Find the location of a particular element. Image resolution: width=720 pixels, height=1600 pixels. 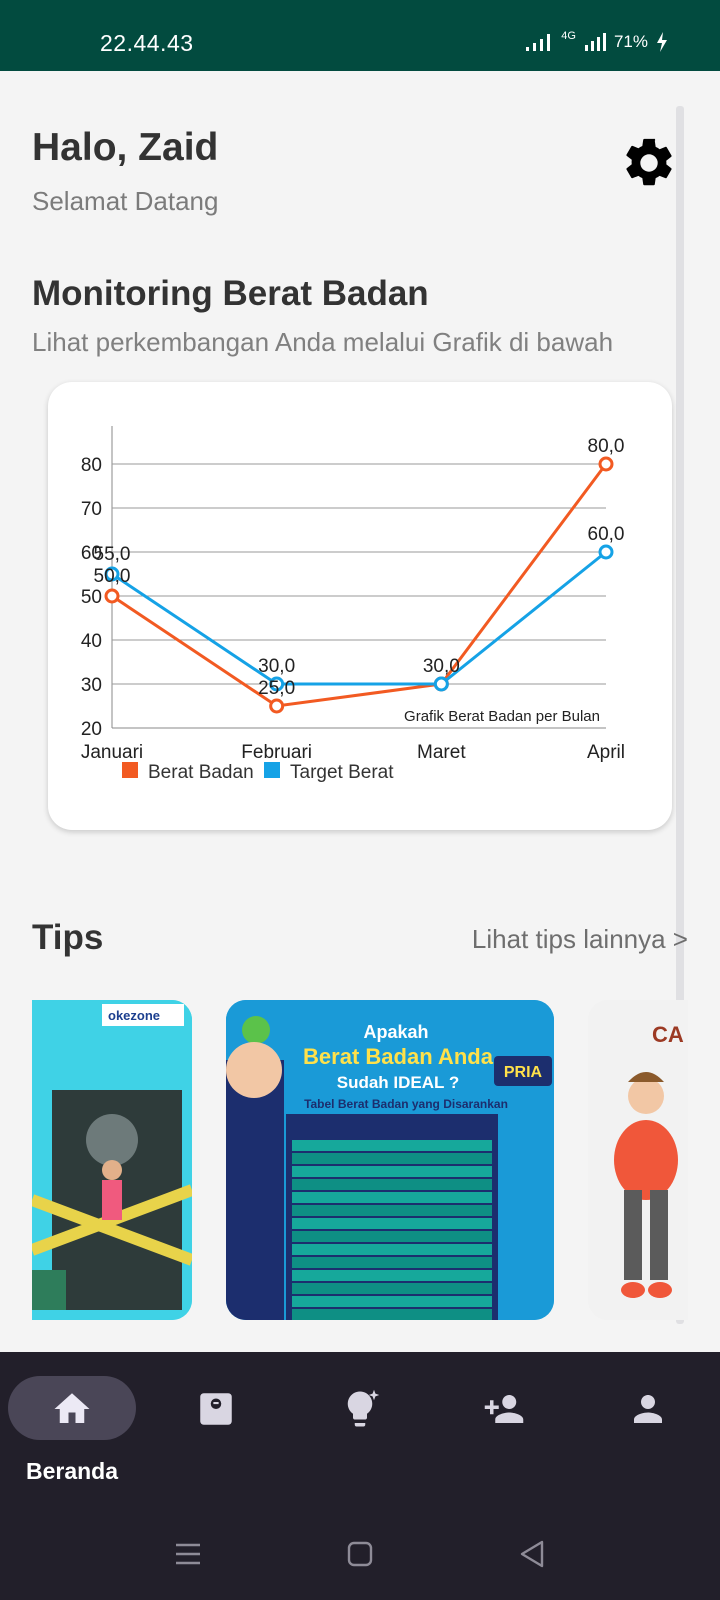

tip-card-1: okezone is located at coordinates (112, 1160).